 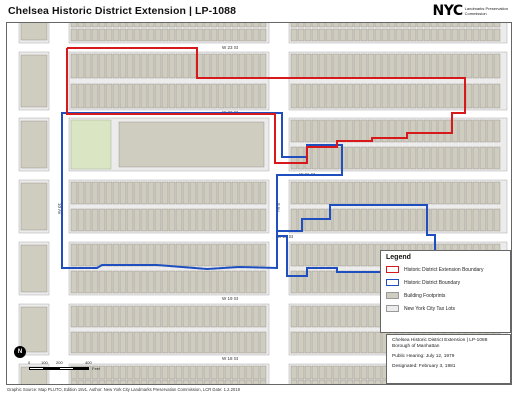 I want to click on north-arrow-icon: N, so click(x=20, y=352).